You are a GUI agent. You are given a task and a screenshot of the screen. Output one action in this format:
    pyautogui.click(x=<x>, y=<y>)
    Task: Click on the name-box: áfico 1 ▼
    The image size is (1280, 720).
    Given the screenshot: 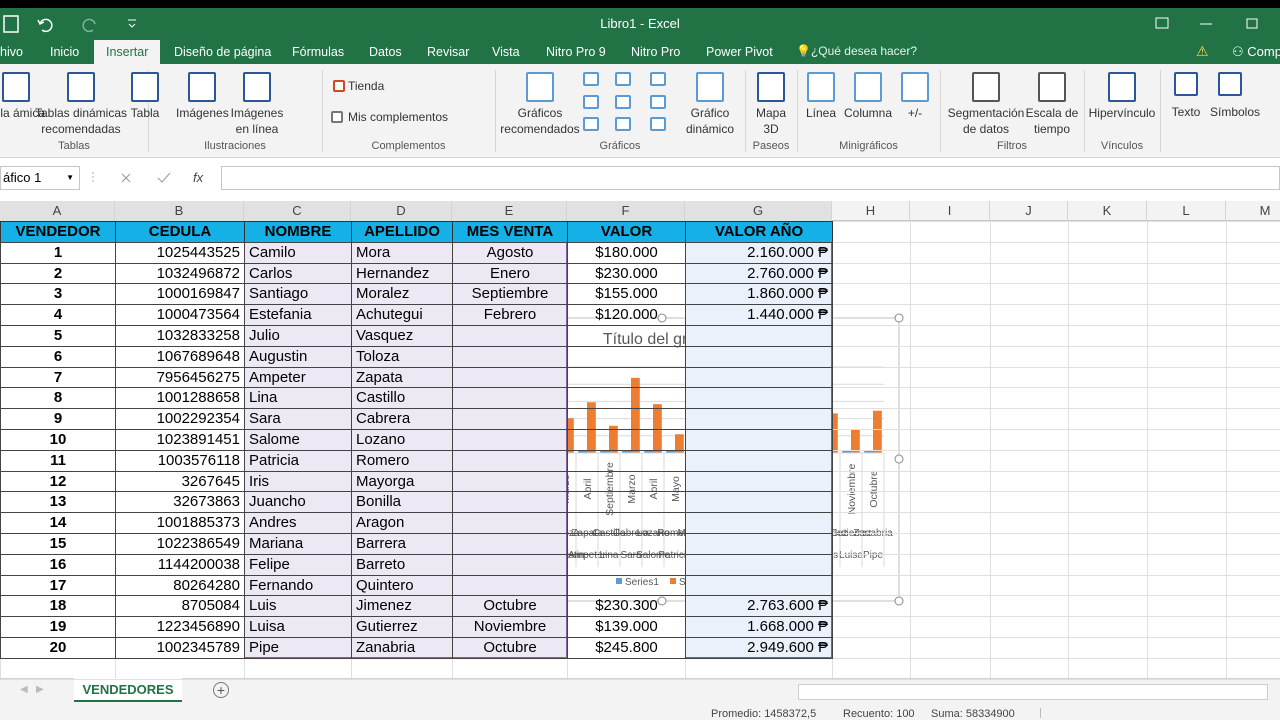 What is the action you would take?
    pyautogui.click(x=40, y=178)
    